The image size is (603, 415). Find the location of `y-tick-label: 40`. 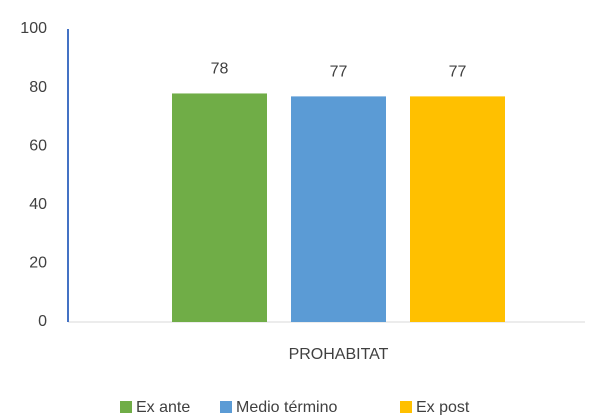

y-tick-label: 40 is located at coordinates (38, 204).